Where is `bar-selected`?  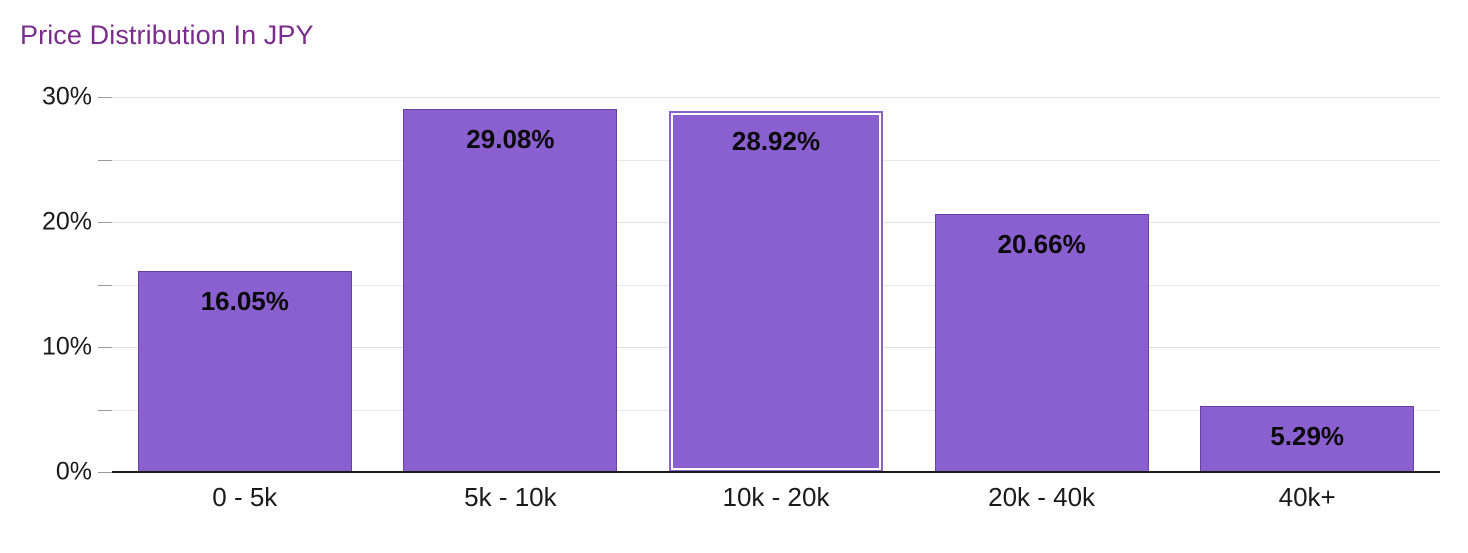
bar-selected is located at coordinates (776, 291).